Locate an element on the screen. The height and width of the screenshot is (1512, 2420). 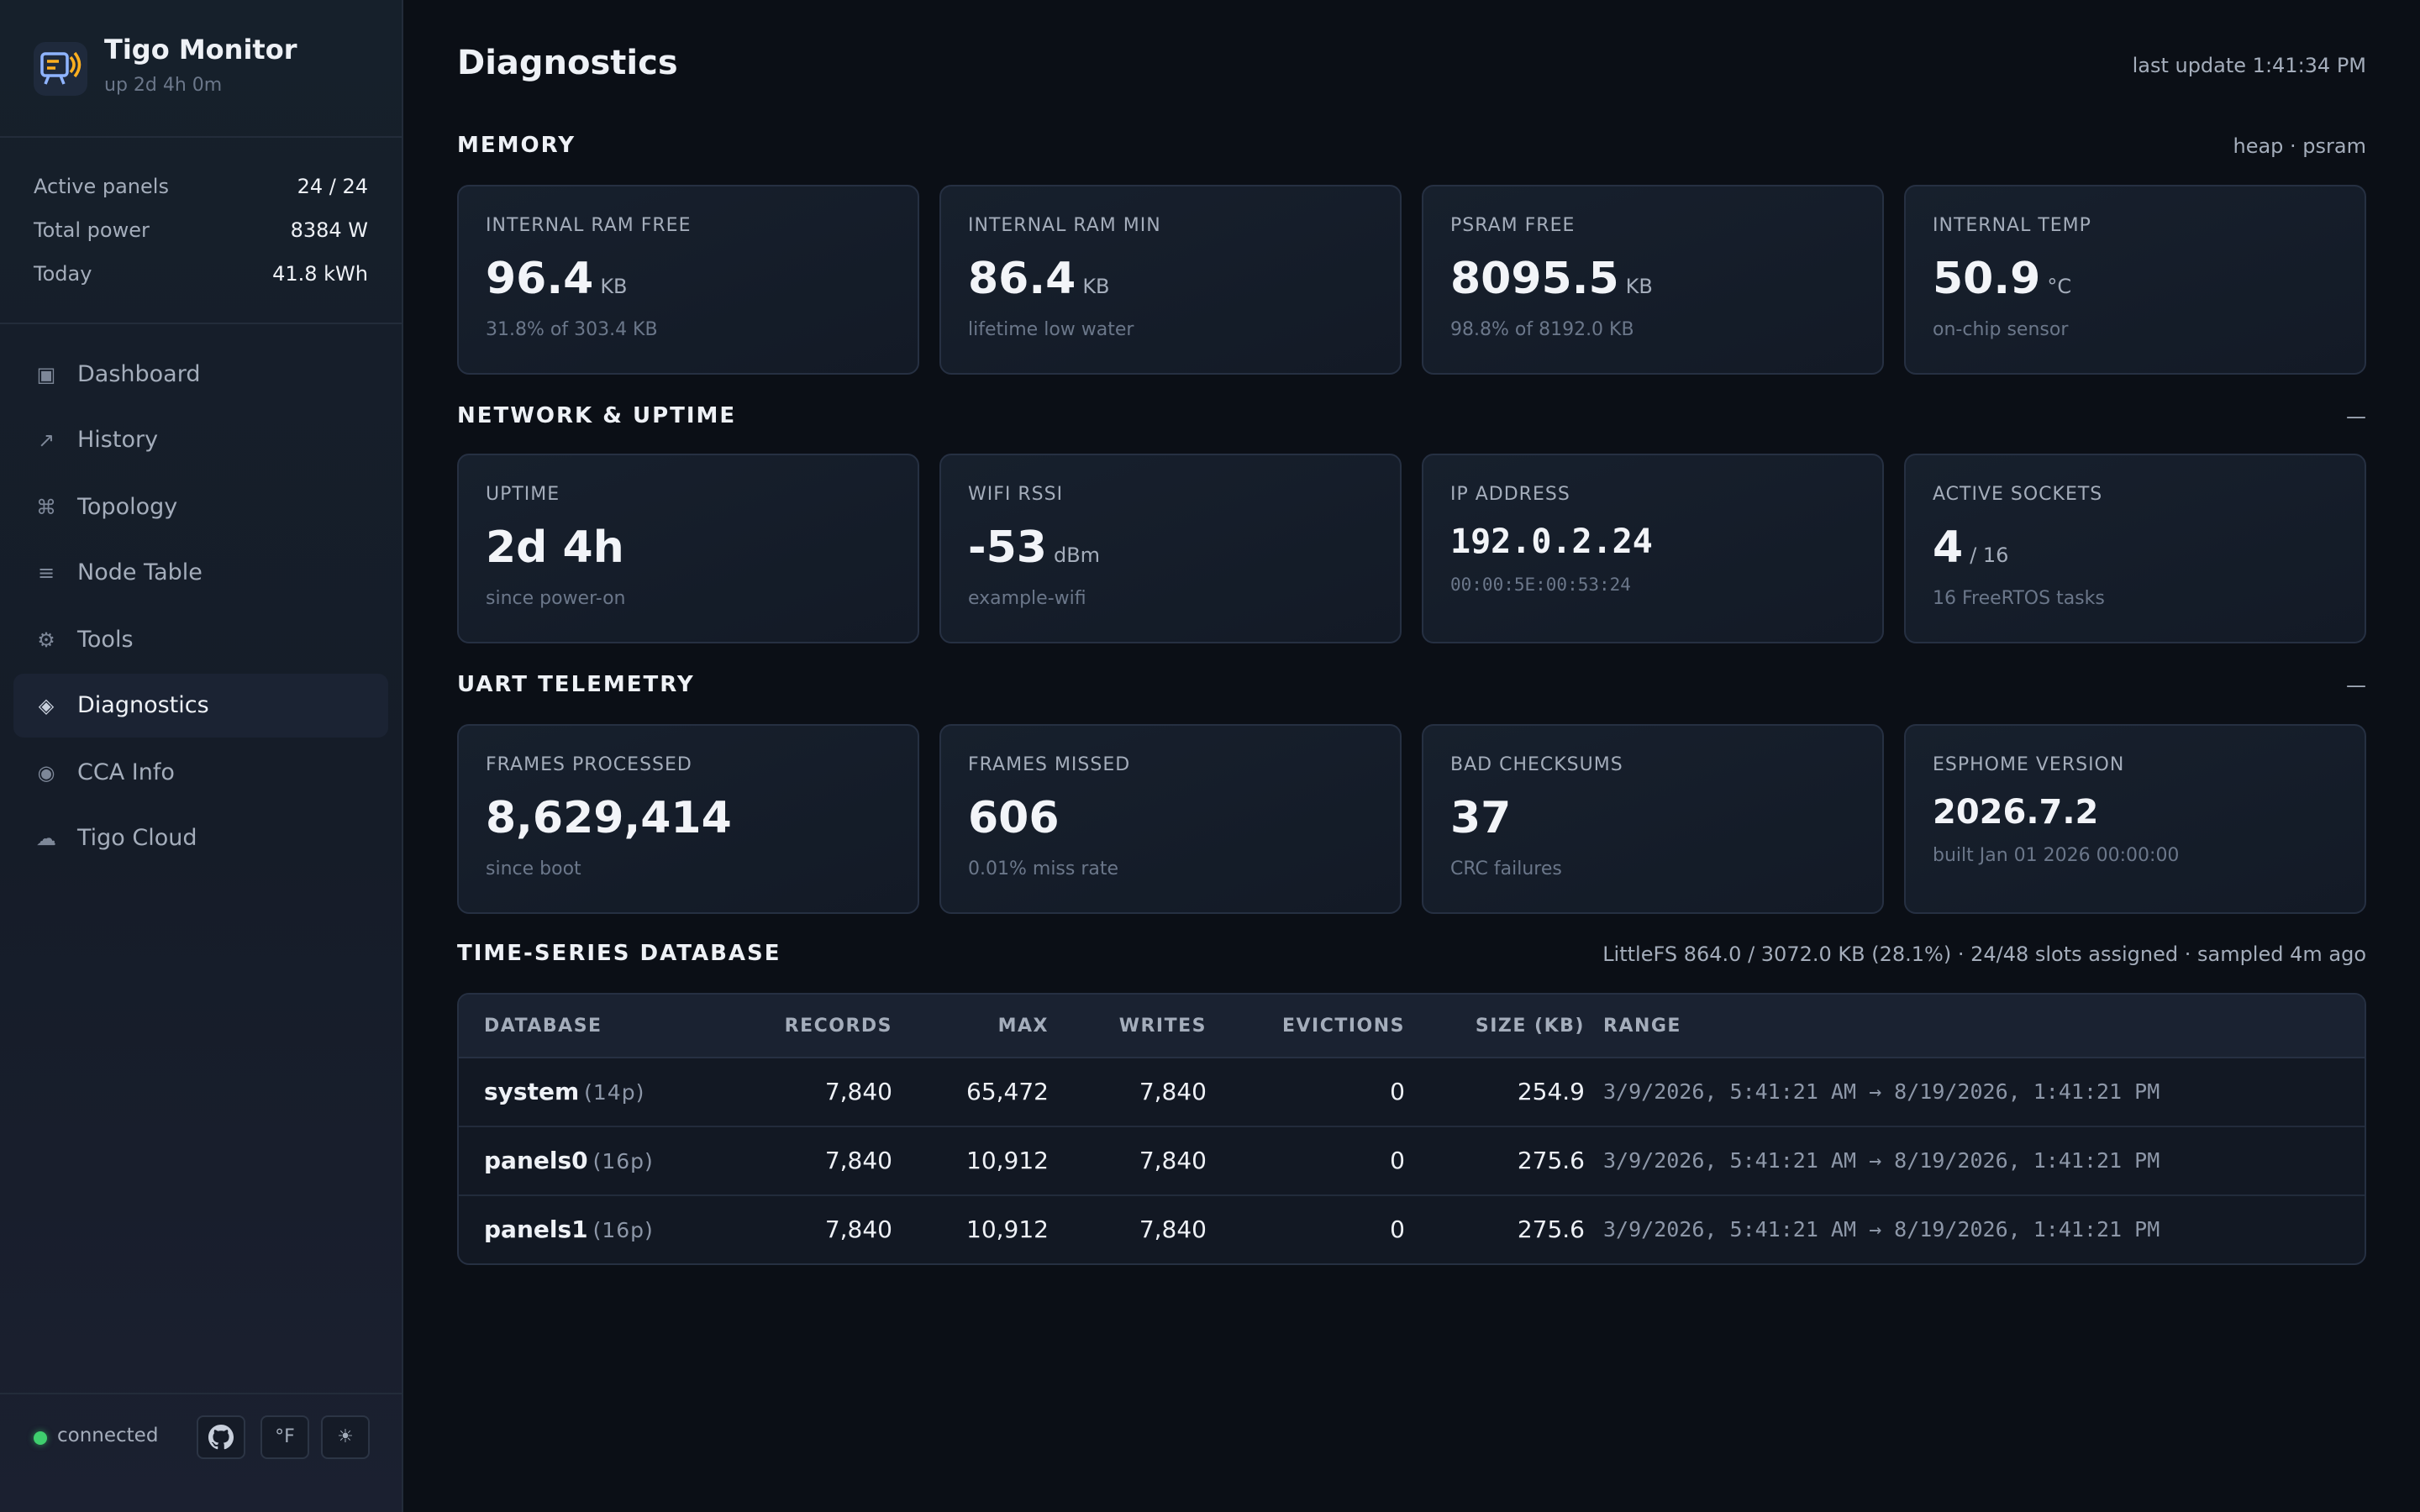
card-label: INTERNAL RAM MIN is located at coordinates (1064, 225).